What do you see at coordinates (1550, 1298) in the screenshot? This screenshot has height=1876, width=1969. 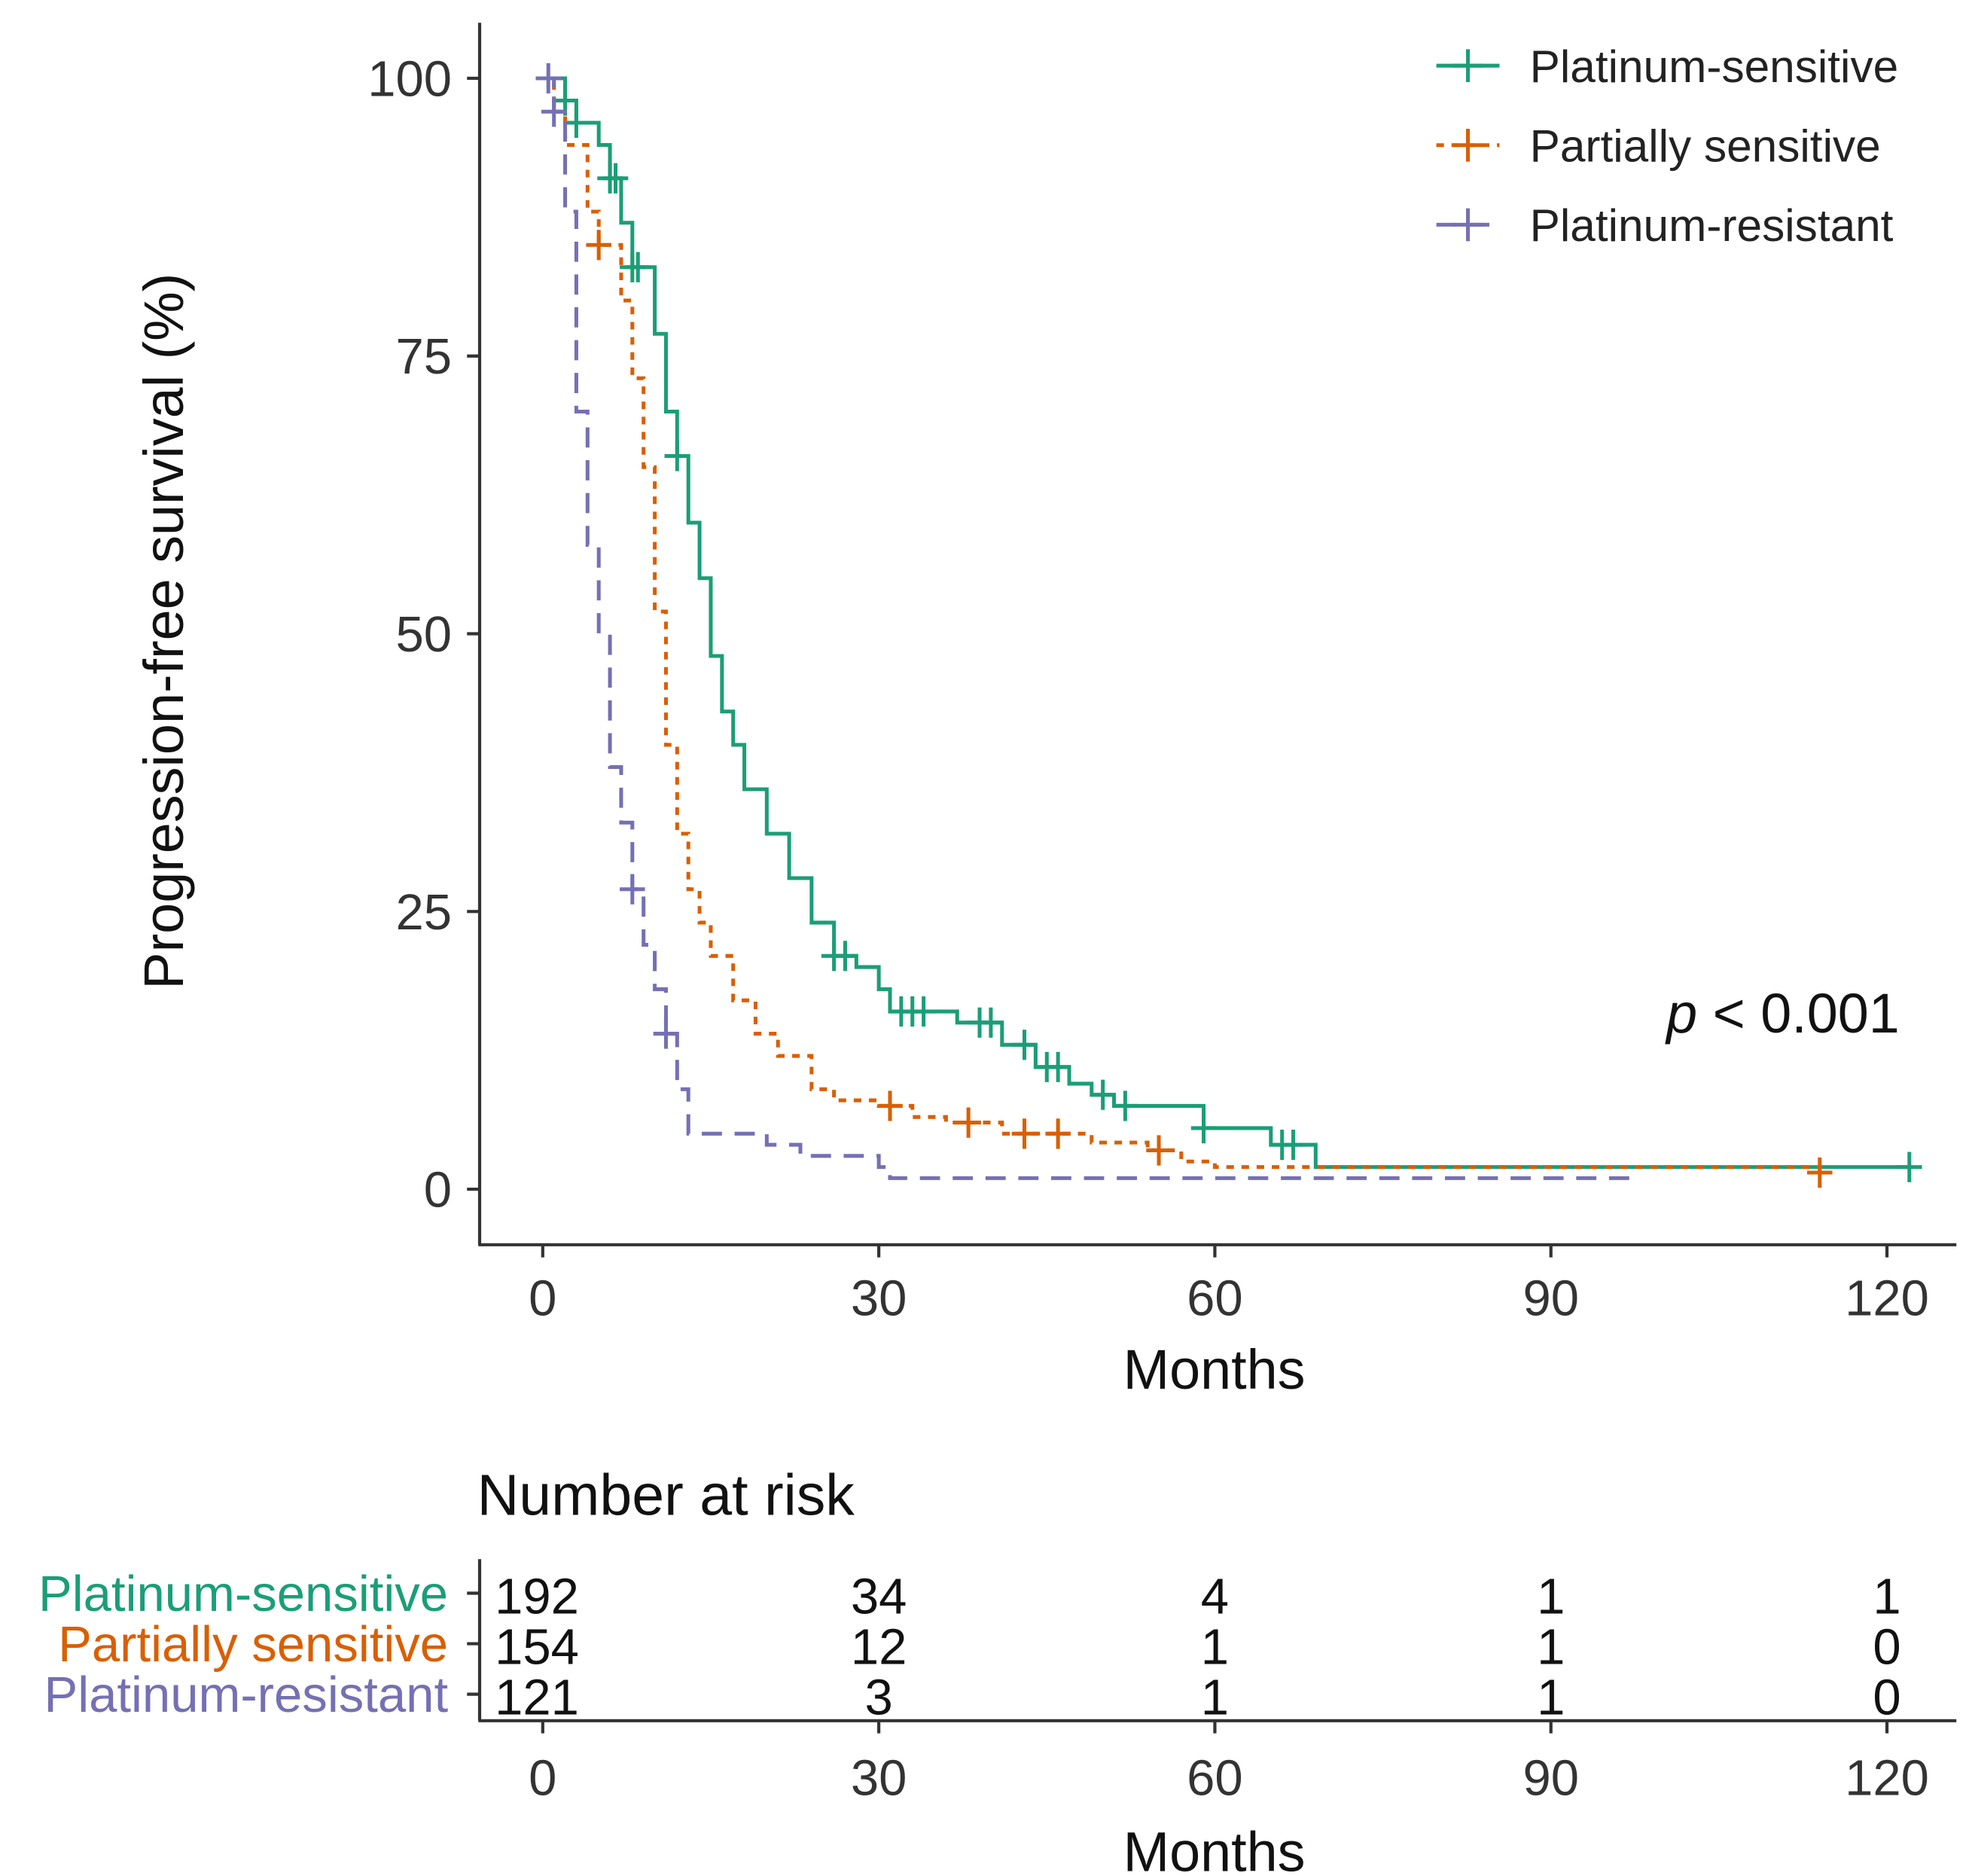 I see `x-tick-label: 90` at bounding box center [1550, 1298].